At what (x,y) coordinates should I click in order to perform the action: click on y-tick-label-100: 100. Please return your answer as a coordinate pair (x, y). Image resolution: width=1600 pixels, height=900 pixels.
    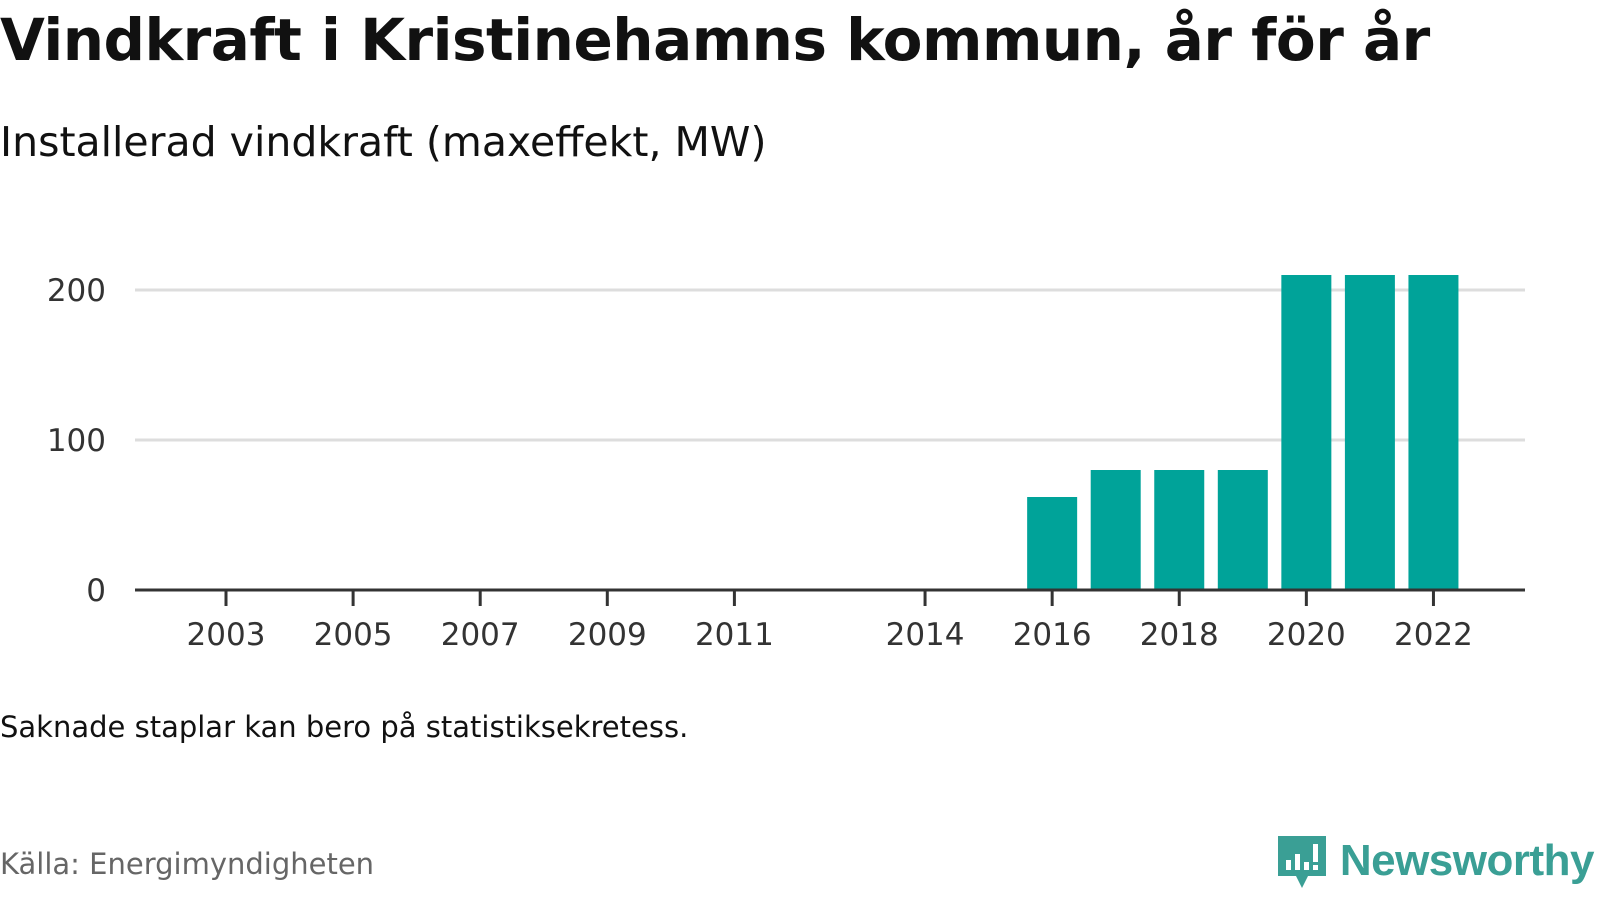
    Looking at the image, I should click on (76, 441).